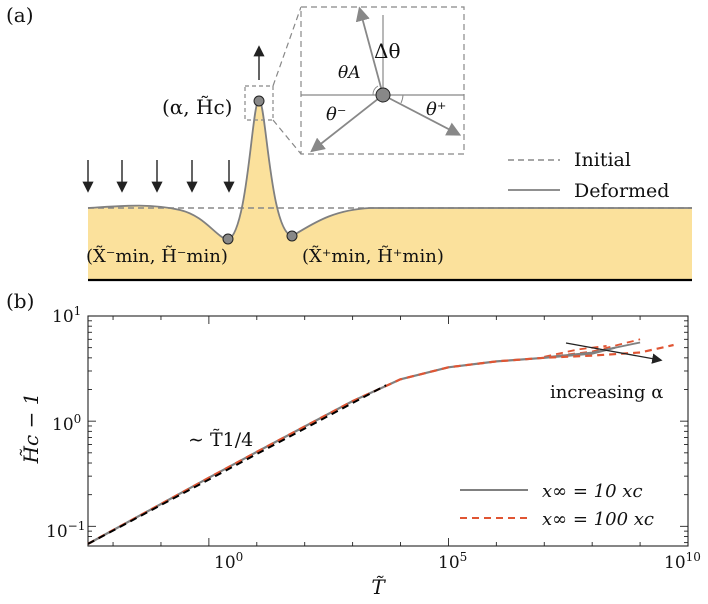  What do you see at coordinates (287, 46) in the screenshot?
I see `zoom-connector-top` at bounding box center [287, 46].